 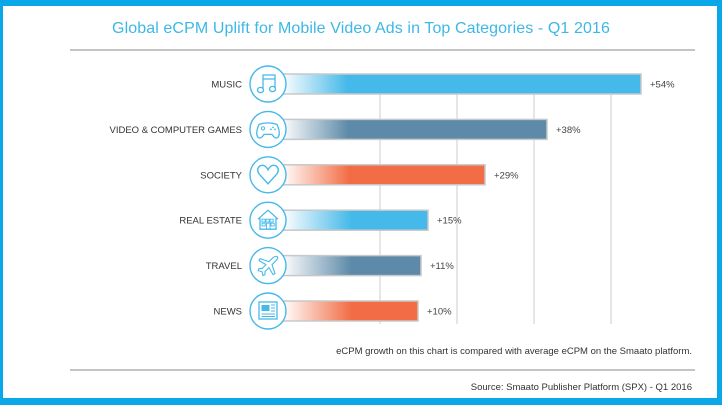 I want to click on value-label: +38%, so click(x=568, y=130).